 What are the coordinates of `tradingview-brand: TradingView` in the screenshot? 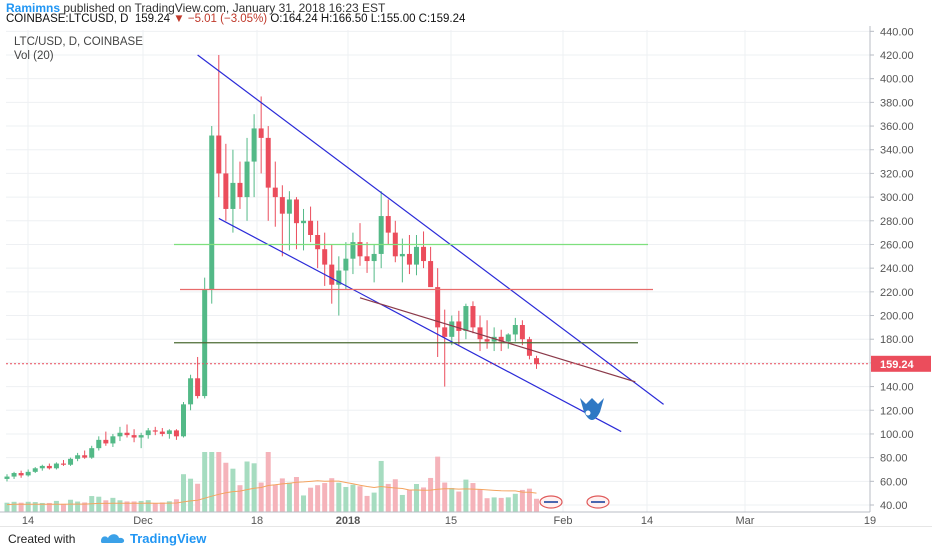 It's located at (168, 538).